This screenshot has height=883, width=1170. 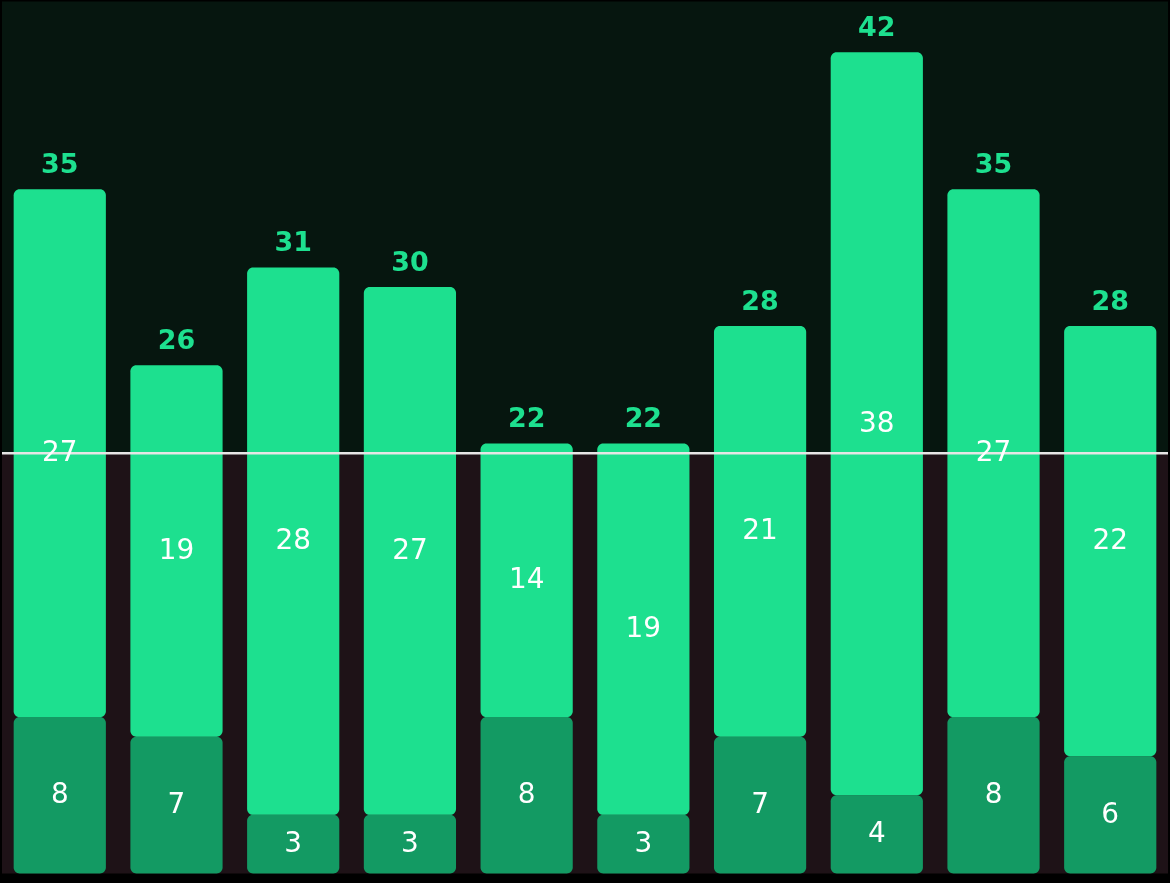 What do you see at coordinates (1110, 540) in the screenshot?
I see `data-label: 22` at bounding box center [1110, 540].